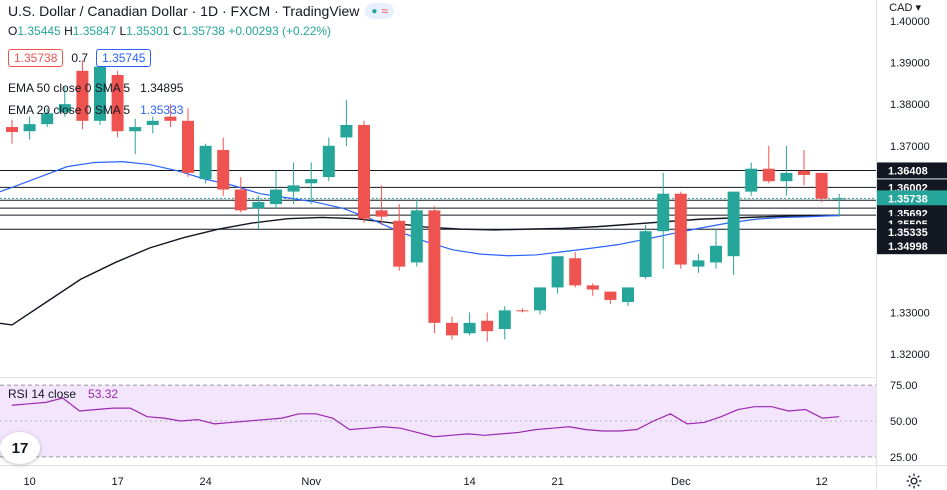 The width and height of the screenshot is (947, 490). Describe the element at coordinates (162, 110) in the screenshot. I see `ema20-value: 1.35333` at that location.